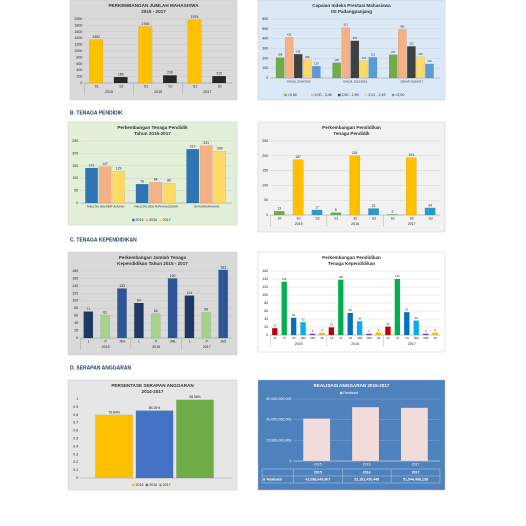  What do you see at coordinates (142, 182) in the screenshot?
I see `data-label: 76` at bounding box center [142, 182].